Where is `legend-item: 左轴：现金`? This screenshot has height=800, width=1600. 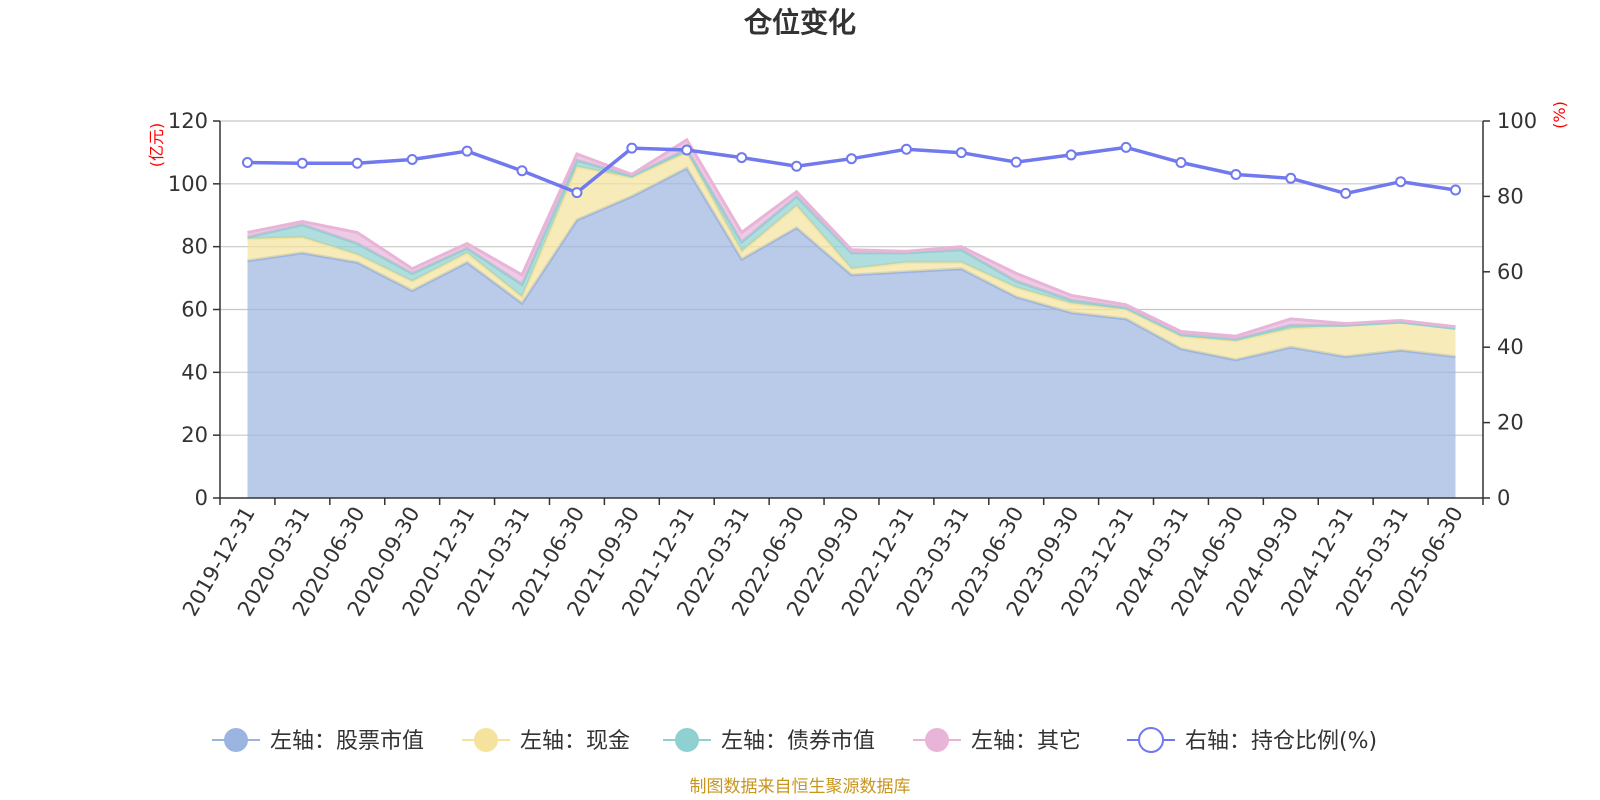
legend-item: 左轴：现金 is located at coordinates (546, 741).